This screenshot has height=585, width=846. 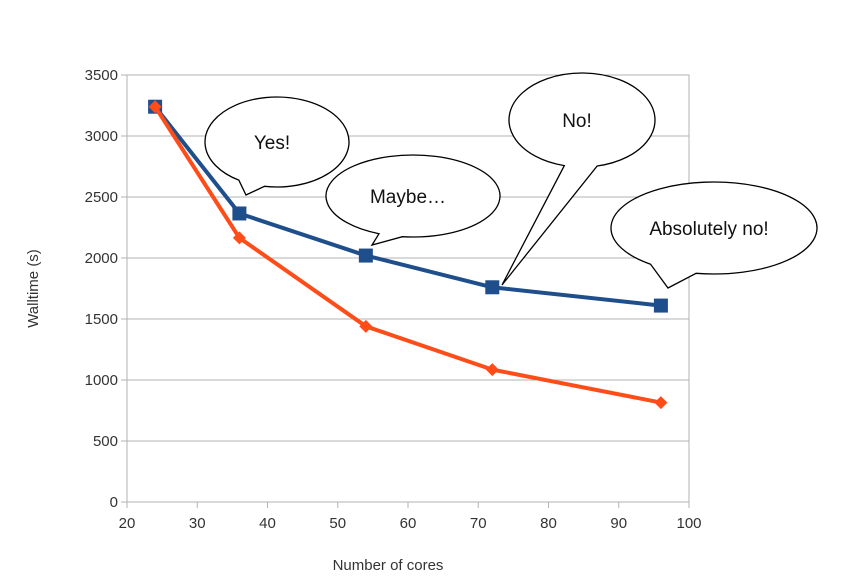 I want to click on y-tick-label: 0, so click(x=114, y=502).